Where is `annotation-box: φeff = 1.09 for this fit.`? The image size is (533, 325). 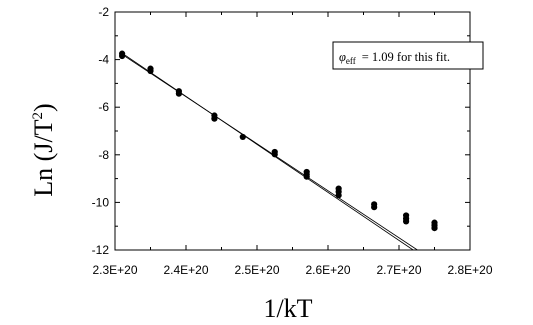
annotation-box: φeff = 1.09 for this fit. is located at coordinates (408, 55).